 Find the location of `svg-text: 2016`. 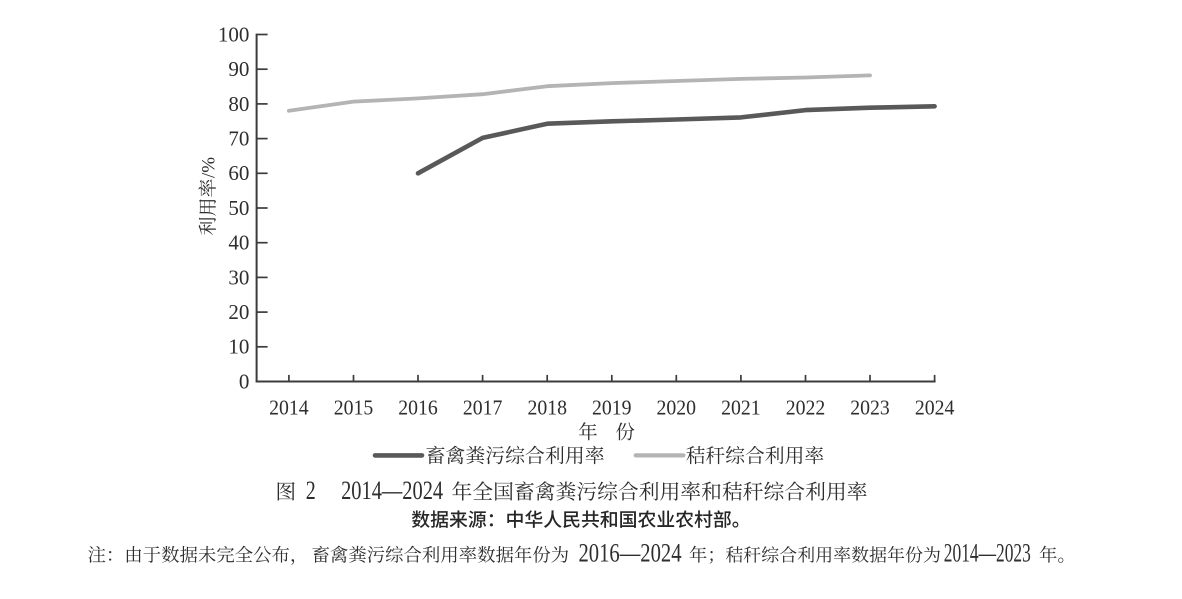

svg-text: 2016 is located at coordinates (418, 407).